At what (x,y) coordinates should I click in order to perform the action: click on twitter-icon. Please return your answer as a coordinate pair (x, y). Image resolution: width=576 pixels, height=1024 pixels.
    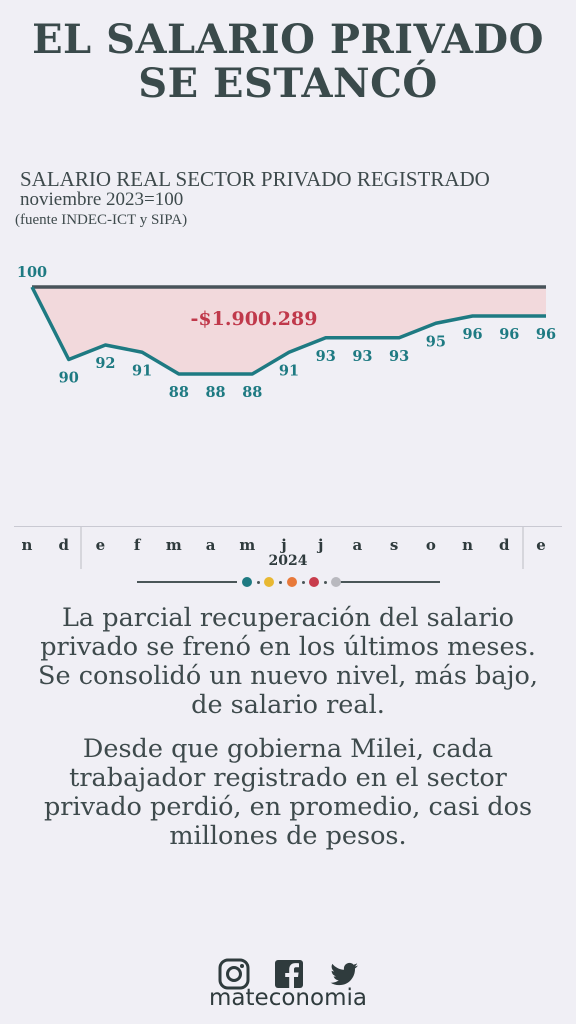
    Looking at the image, I should click on (344, 974).